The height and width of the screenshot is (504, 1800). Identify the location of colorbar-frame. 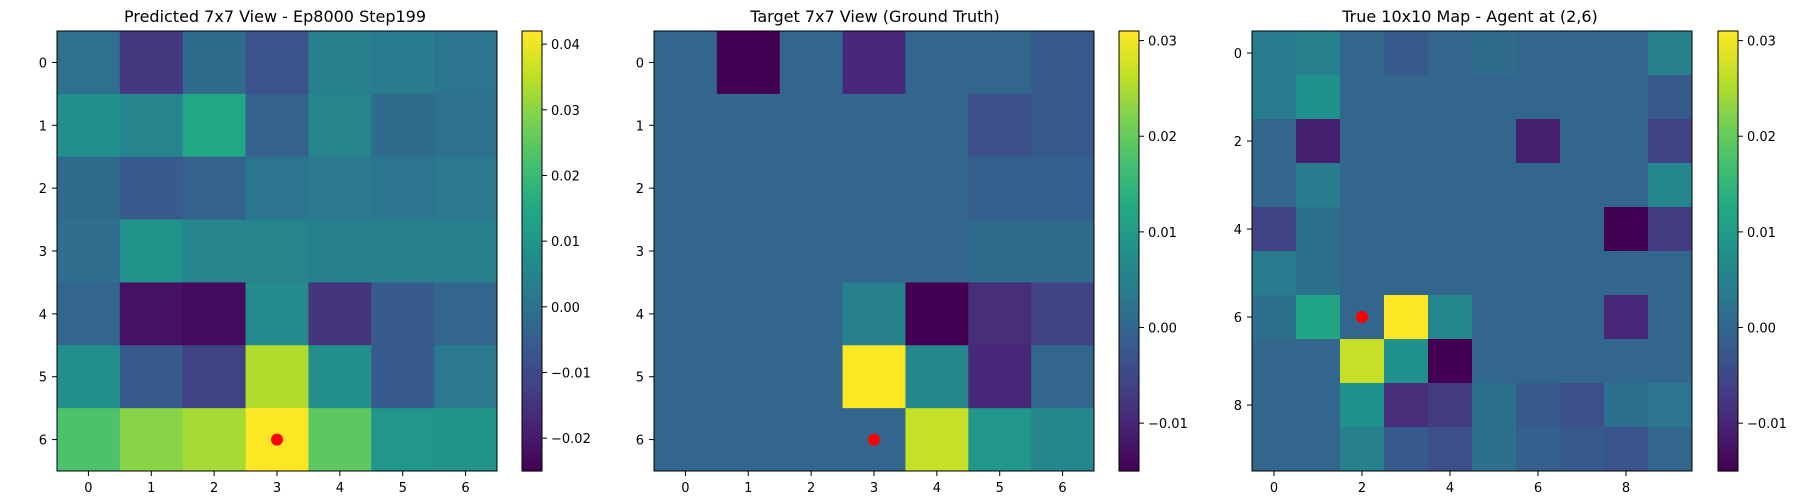
(1728, 251).